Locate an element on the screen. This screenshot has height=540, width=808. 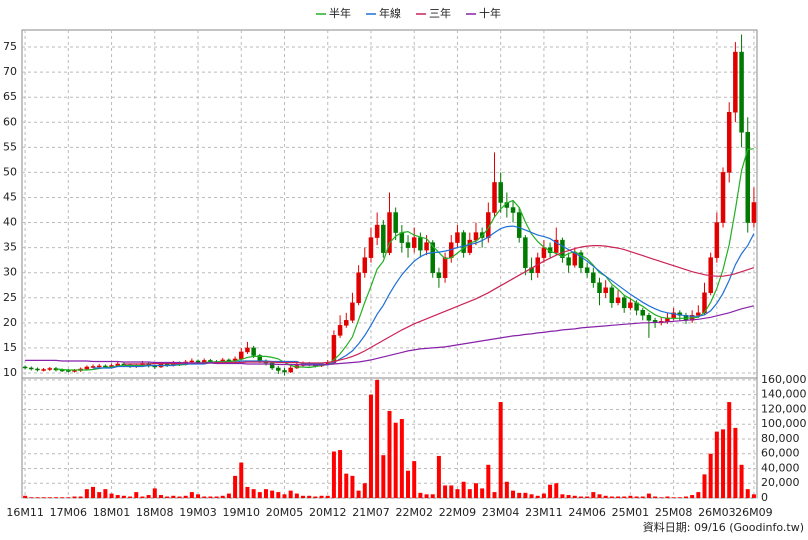
volume-tick-label: 160,000 is located at coordinates (784, 379).